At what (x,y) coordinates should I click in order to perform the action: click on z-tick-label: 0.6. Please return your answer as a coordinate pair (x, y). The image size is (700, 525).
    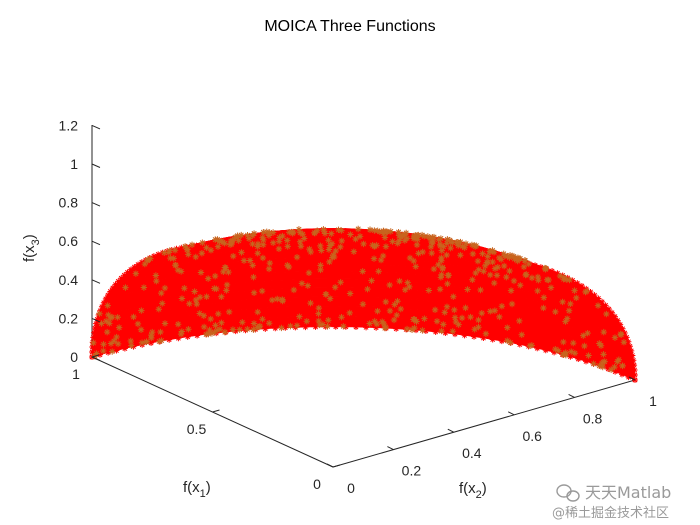
    Looking at the image, I should click on (69, 241).